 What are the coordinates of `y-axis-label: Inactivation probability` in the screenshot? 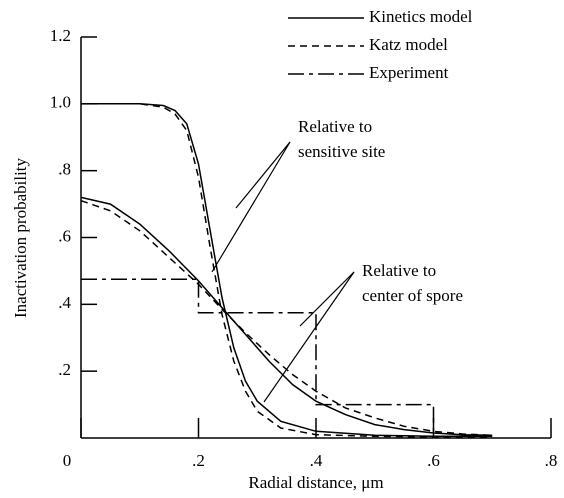 It's located at (20, 237).